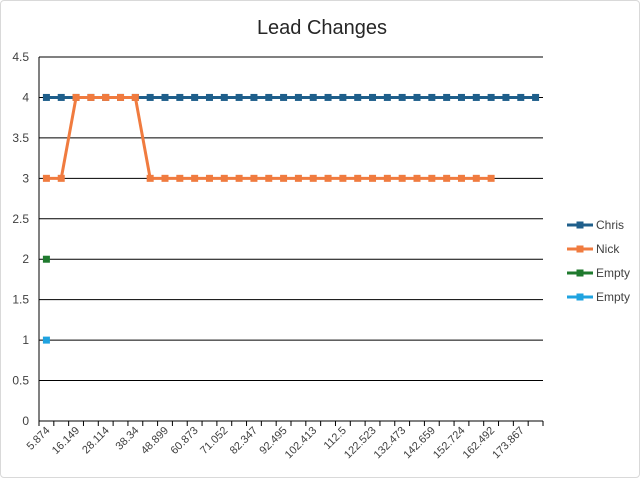 Image resolution: width=642 pixels, height=480 pixels. I want to click on x-tick-label: 60.873, so click(184, 441).